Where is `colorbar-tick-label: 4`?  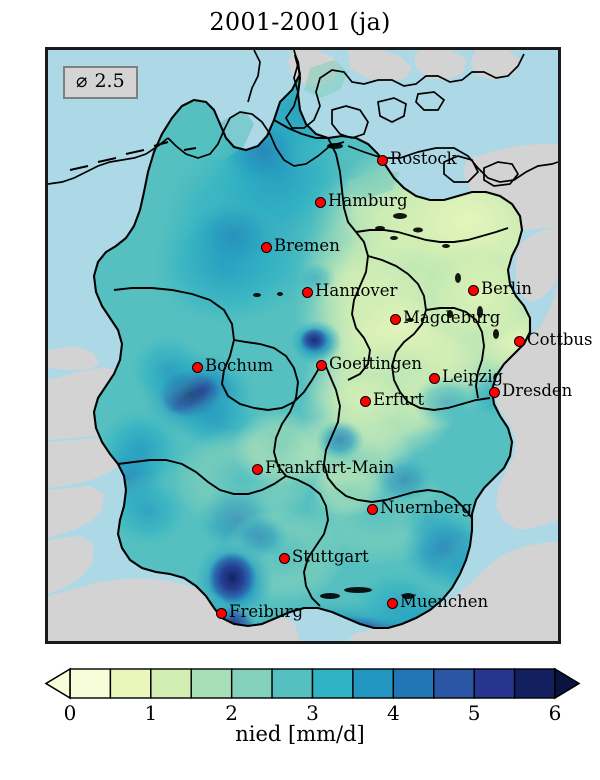 colorbar-tick-label: 4 is located at coordinates (393, 713).